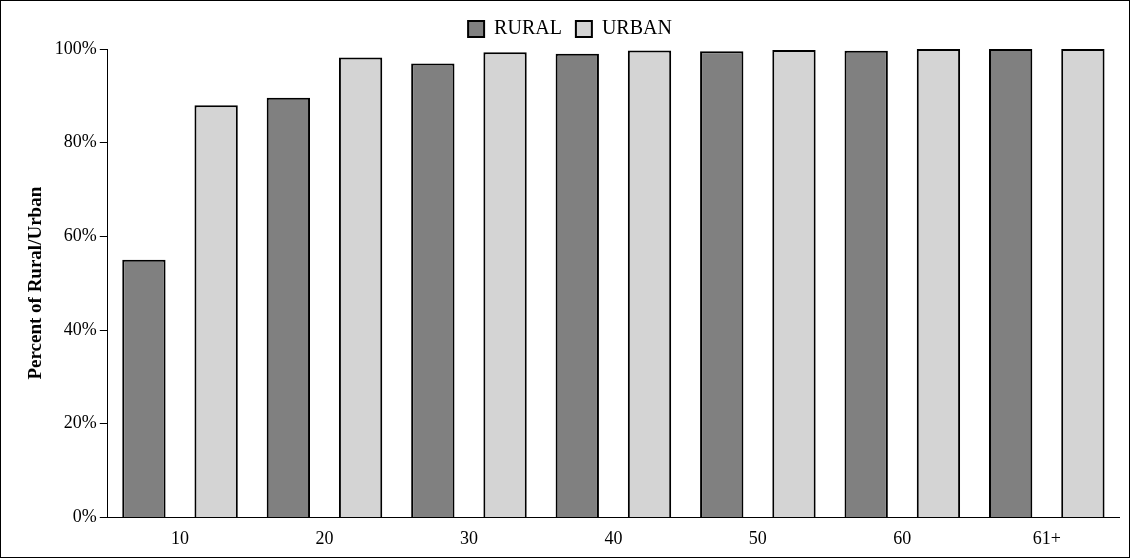  Describe the element at coordinates (613, 537) in the screenshot. I see `x-tick-label: 40` at that location.